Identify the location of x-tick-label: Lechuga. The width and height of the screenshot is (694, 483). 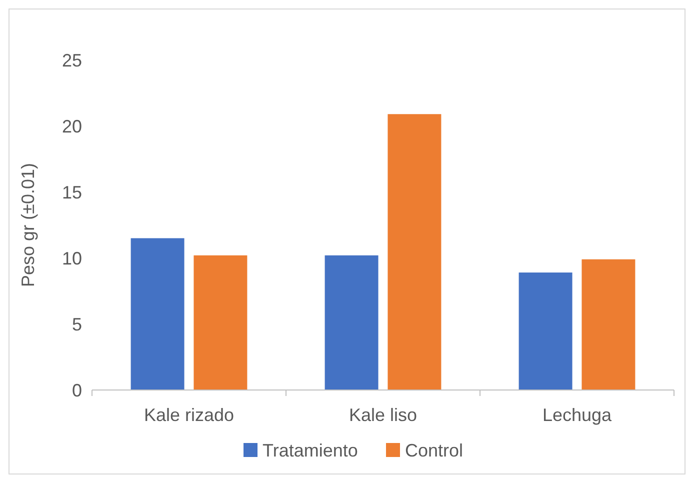
(577, 415).